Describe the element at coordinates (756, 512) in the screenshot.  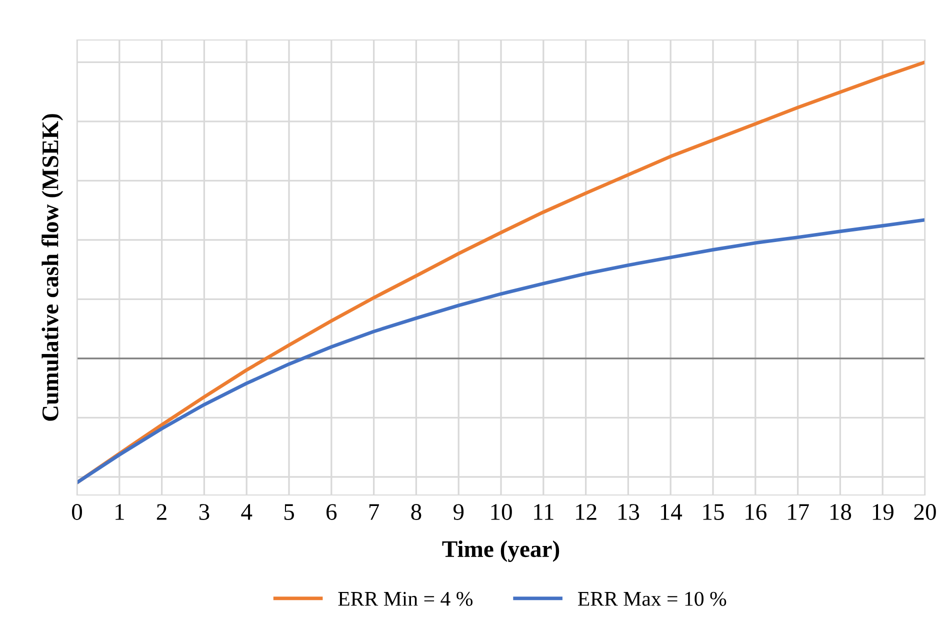
I see `x-tick-label: 16` at that location.